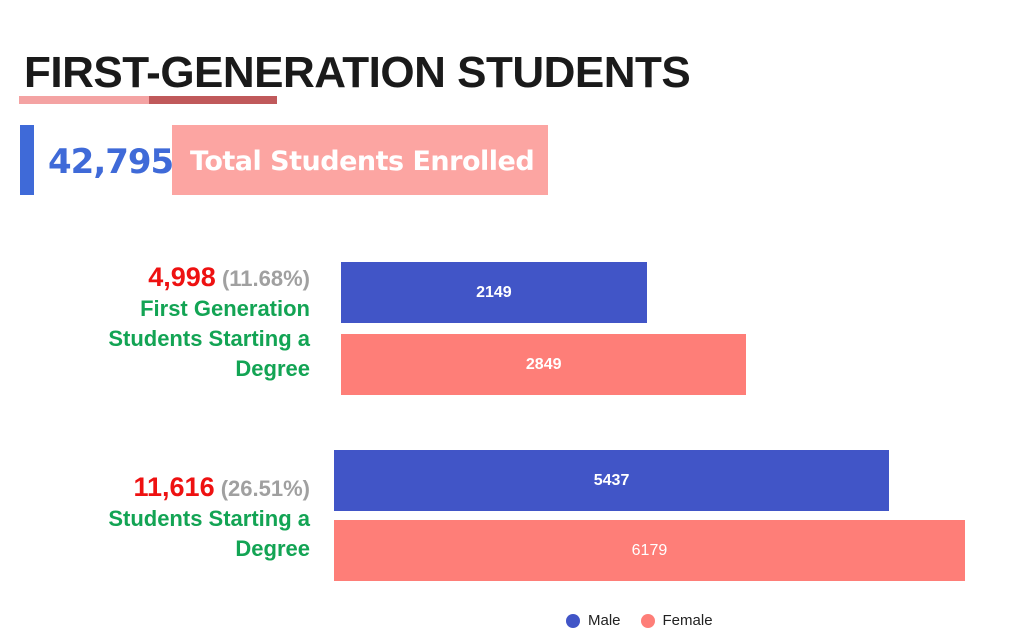  What do you see at coordinates (27, 160) in the screenshot?
I see `accent-bar` at bounding box center [27, 160].